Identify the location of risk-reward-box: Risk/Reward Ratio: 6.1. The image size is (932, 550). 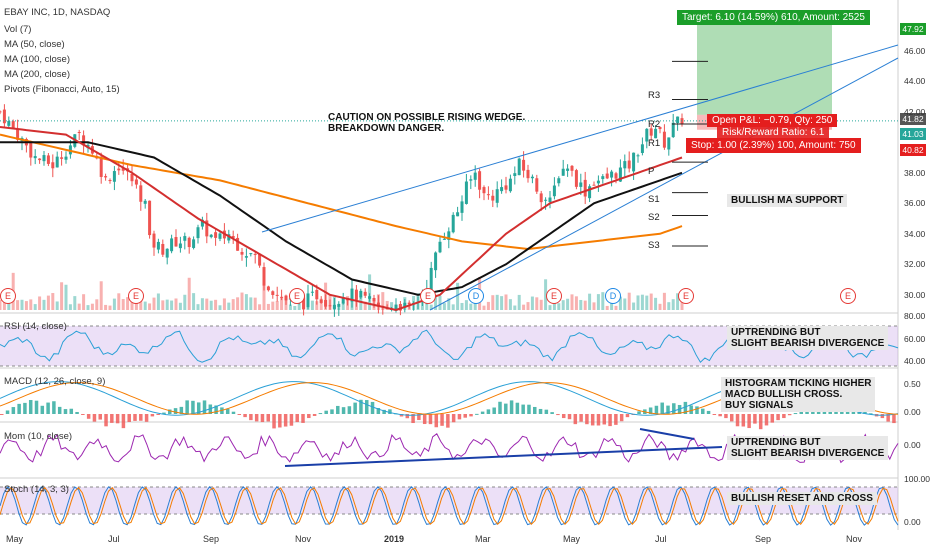
(773, 132).